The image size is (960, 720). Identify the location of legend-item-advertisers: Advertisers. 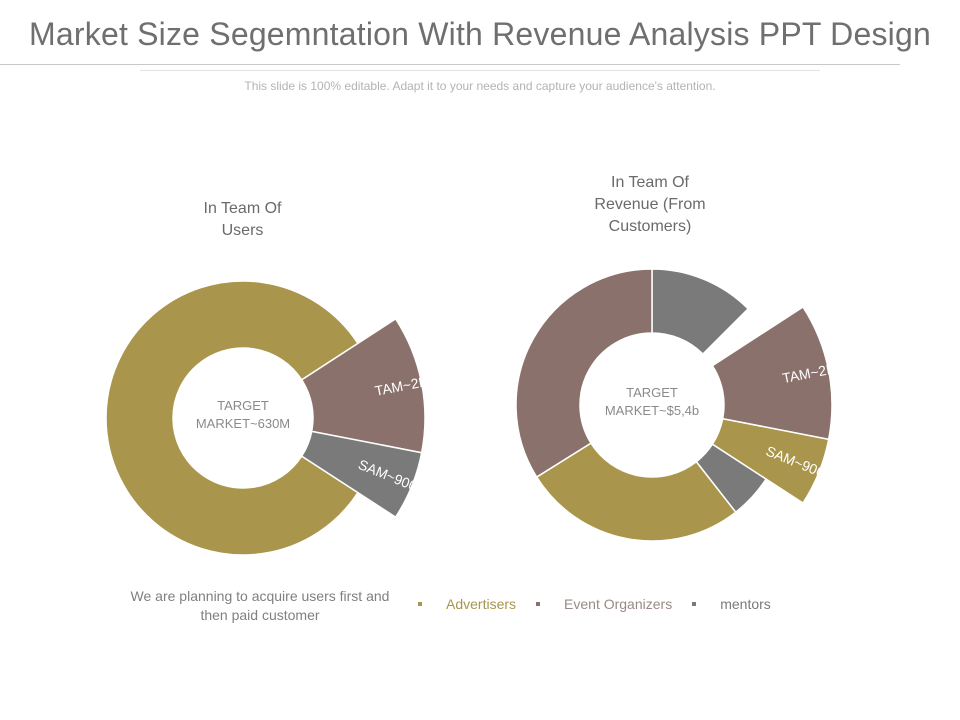
(467, 604).